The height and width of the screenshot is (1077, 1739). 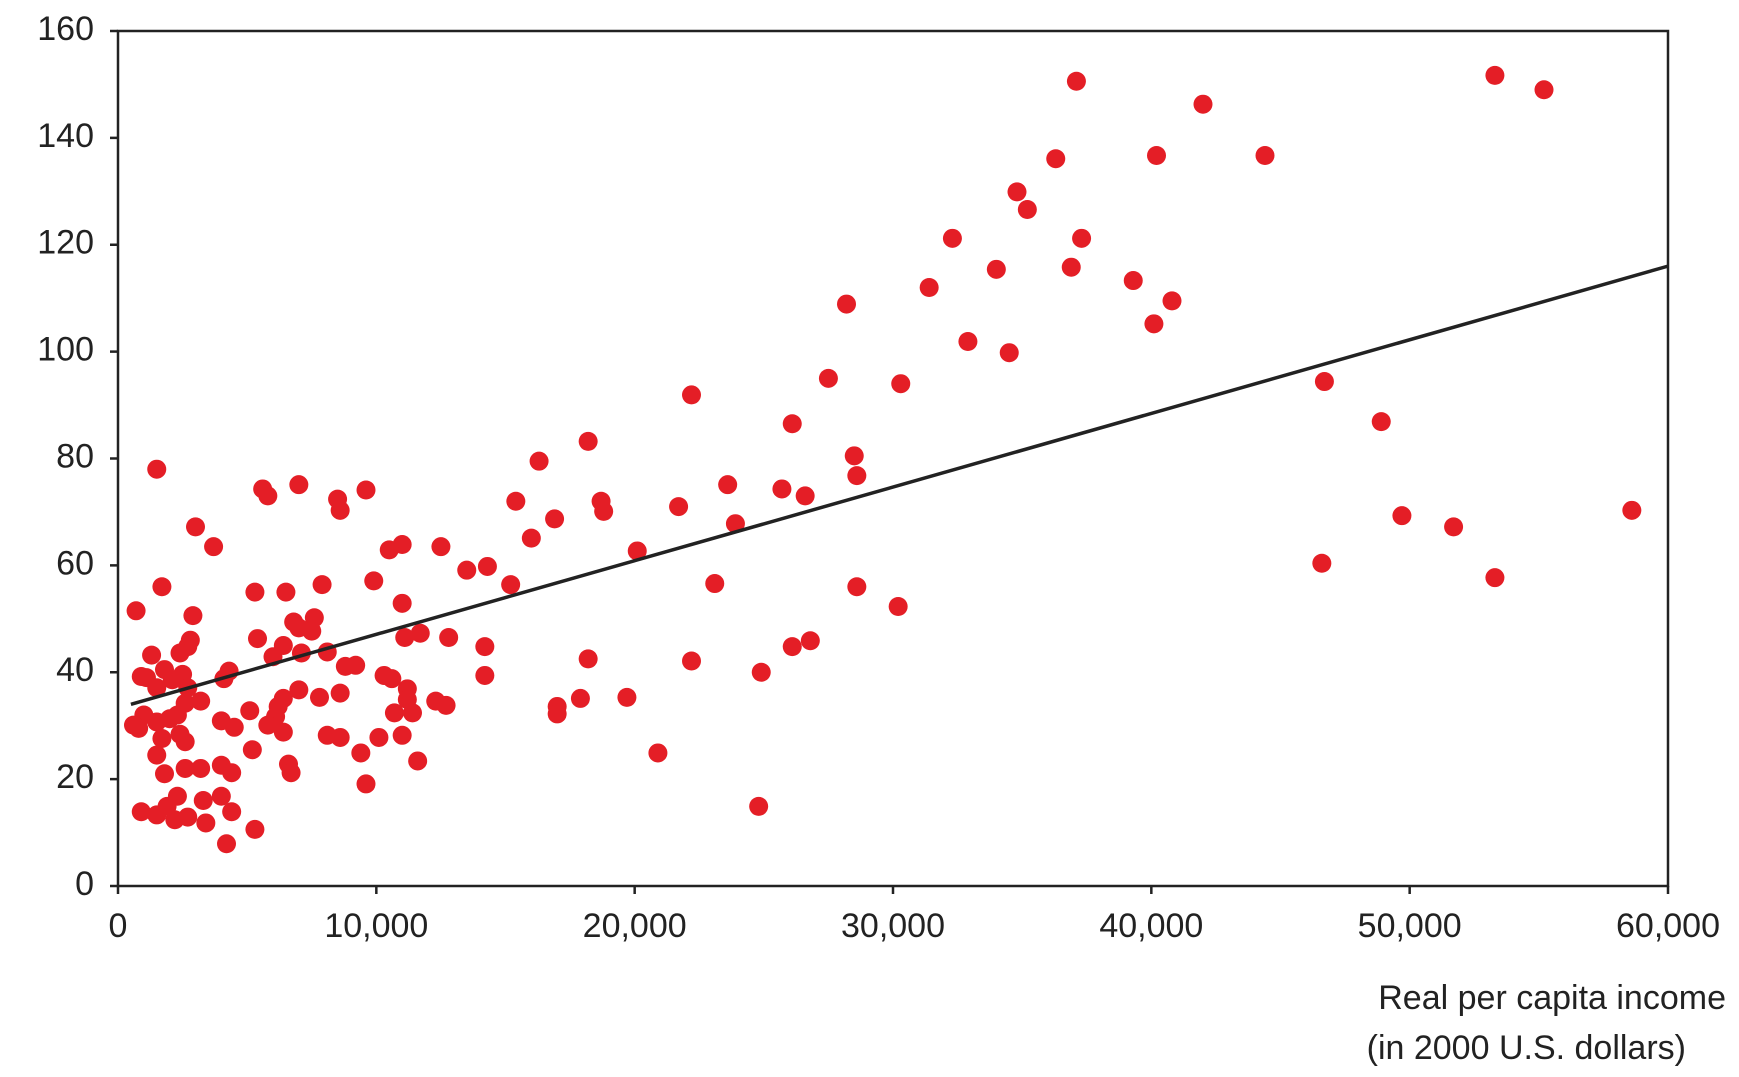 I want to click on x-tick-label: 50,000, so click(x=1410, y=926).